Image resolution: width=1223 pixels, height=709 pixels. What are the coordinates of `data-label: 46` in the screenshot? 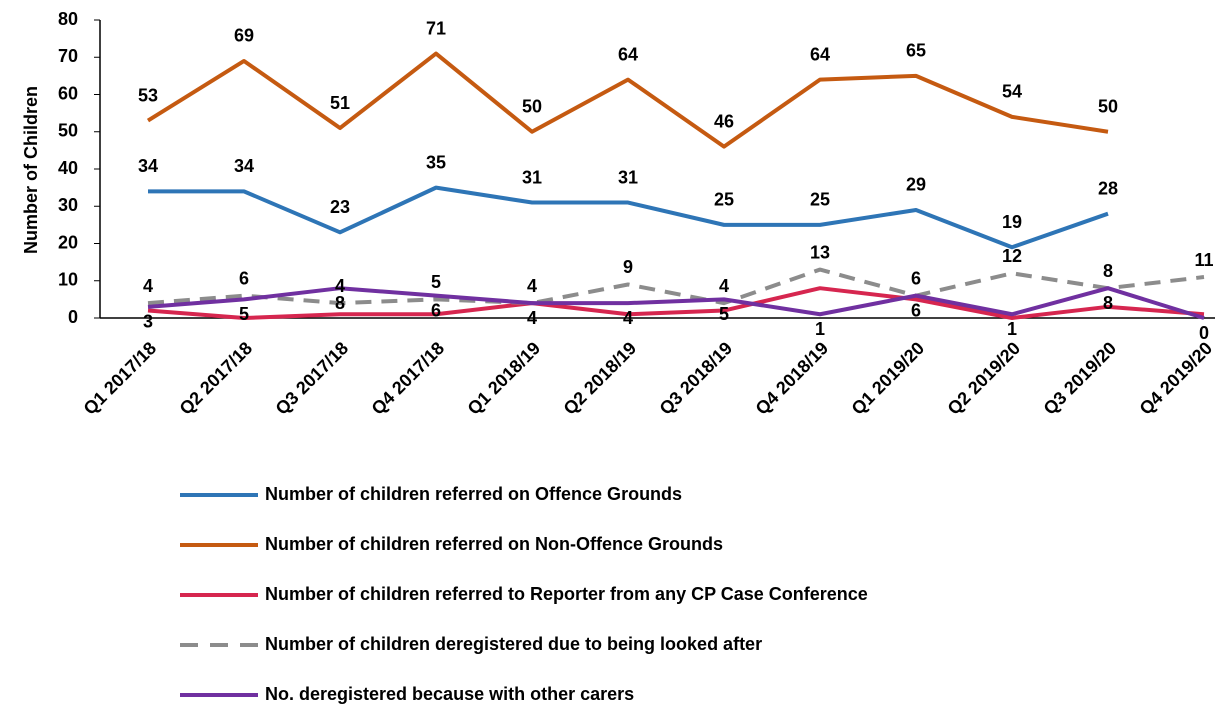 It's located at (724, 121).